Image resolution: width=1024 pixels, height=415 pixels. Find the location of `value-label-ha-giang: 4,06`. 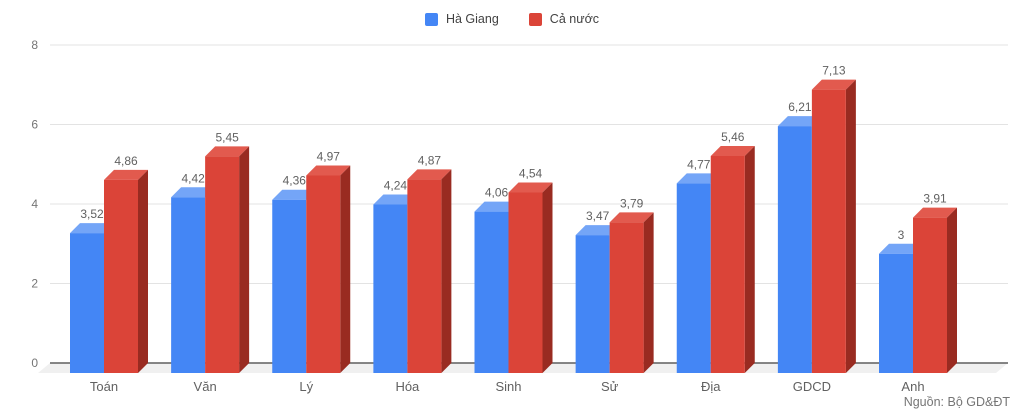

value-label-ha-giang: 4,06 is located at coordinates (497, 193).